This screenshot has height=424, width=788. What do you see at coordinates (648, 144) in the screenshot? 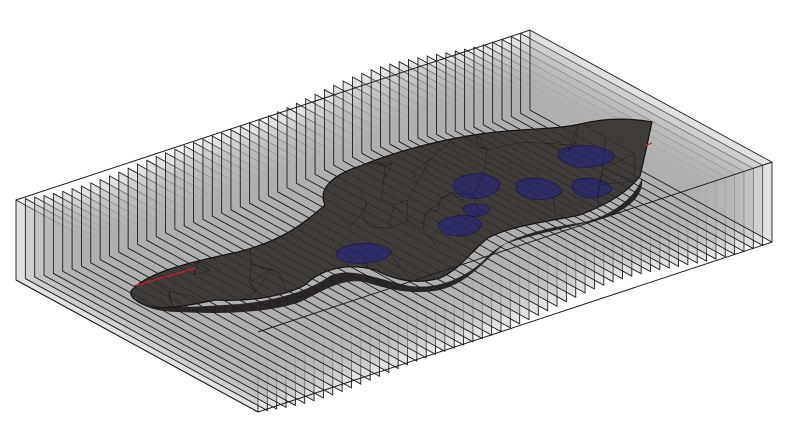
I see `axis-marker-red-end` at bounding box center [648, 144].